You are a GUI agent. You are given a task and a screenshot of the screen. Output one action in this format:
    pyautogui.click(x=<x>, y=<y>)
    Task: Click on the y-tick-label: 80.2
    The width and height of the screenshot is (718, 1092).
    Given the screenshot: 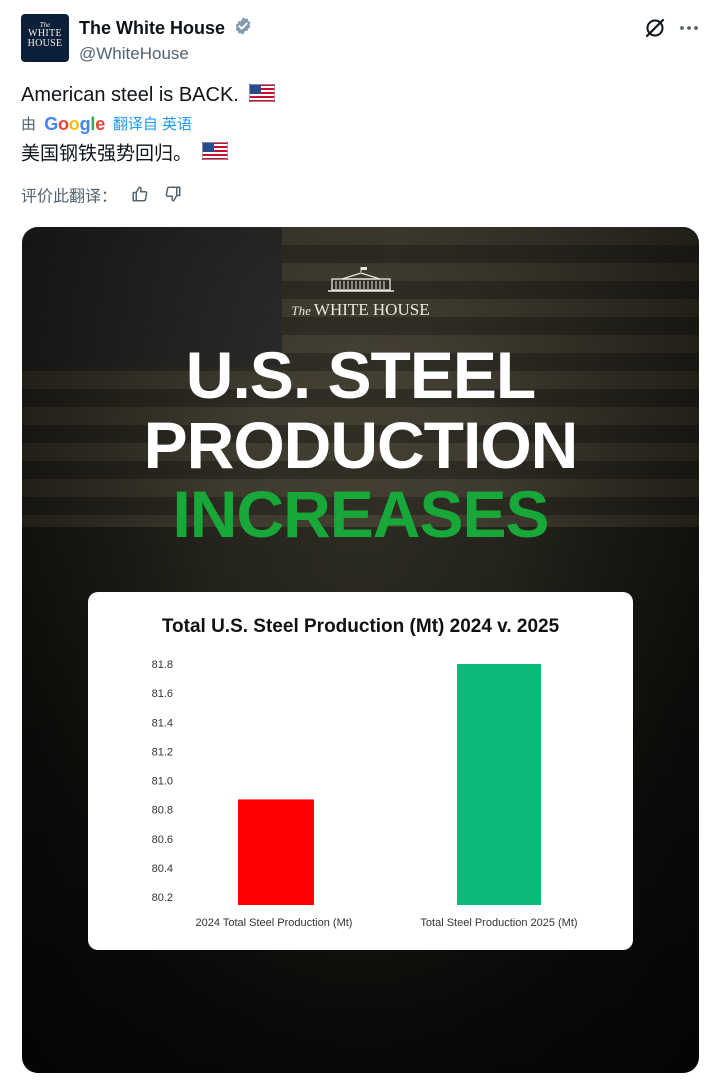 What is the action you would take?
    pyautogui.click(x=162, y=898)
    